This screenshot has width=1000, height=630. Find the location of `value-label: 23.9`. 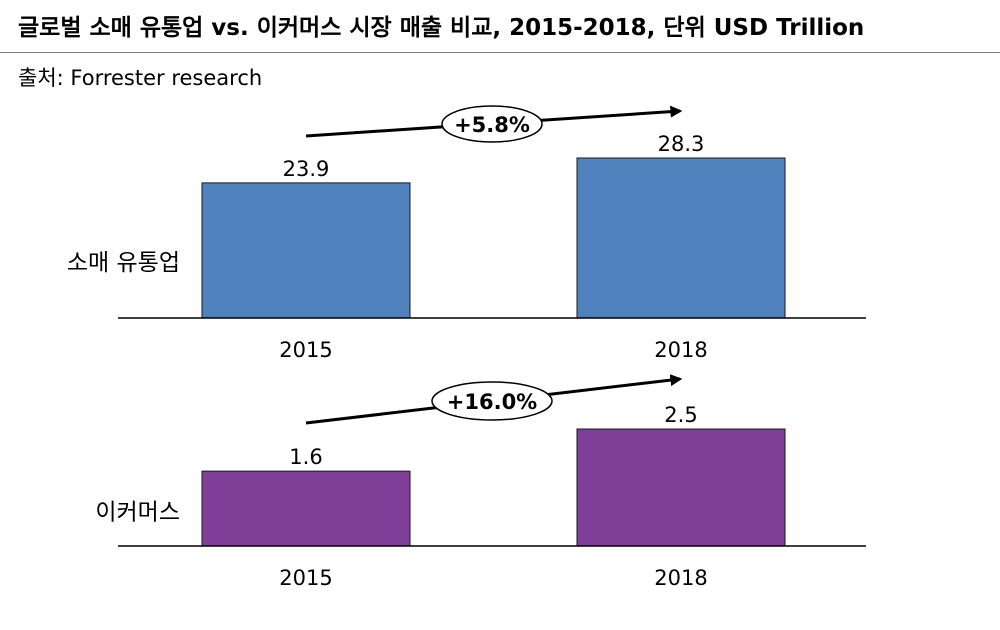

value-label: 23.9 is located at coordinates (306, 169).